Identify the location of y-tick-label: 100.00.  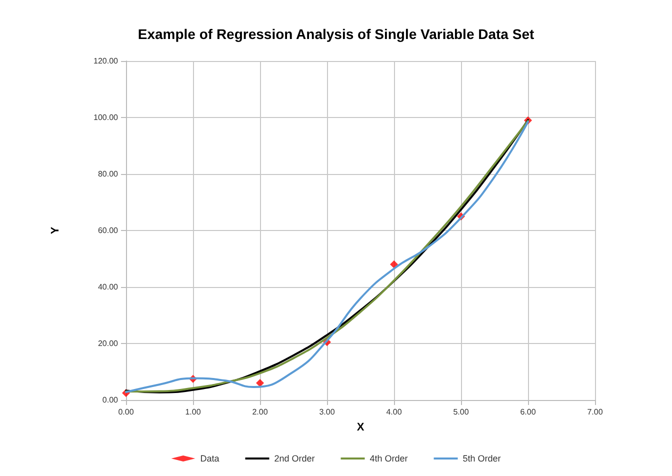
(106, 117).